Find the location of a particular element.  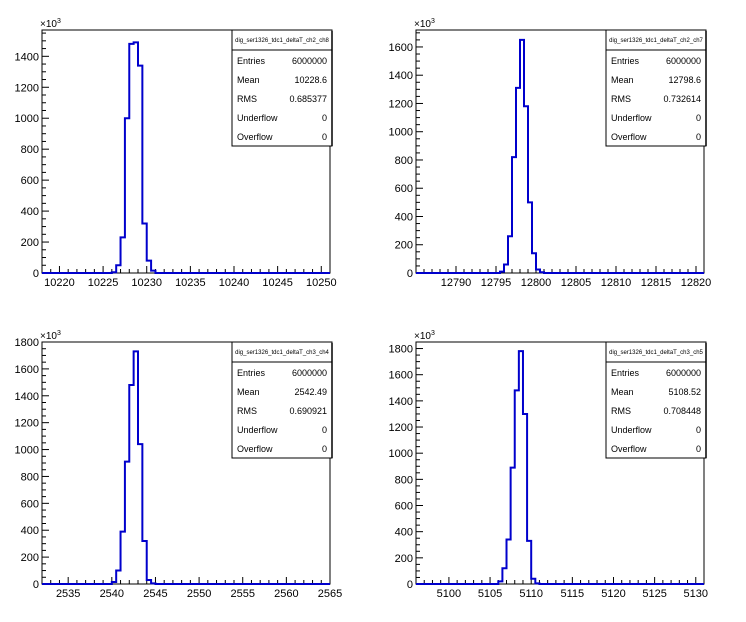

x-tick-label: 12810 is located at coordinates (616, 283).